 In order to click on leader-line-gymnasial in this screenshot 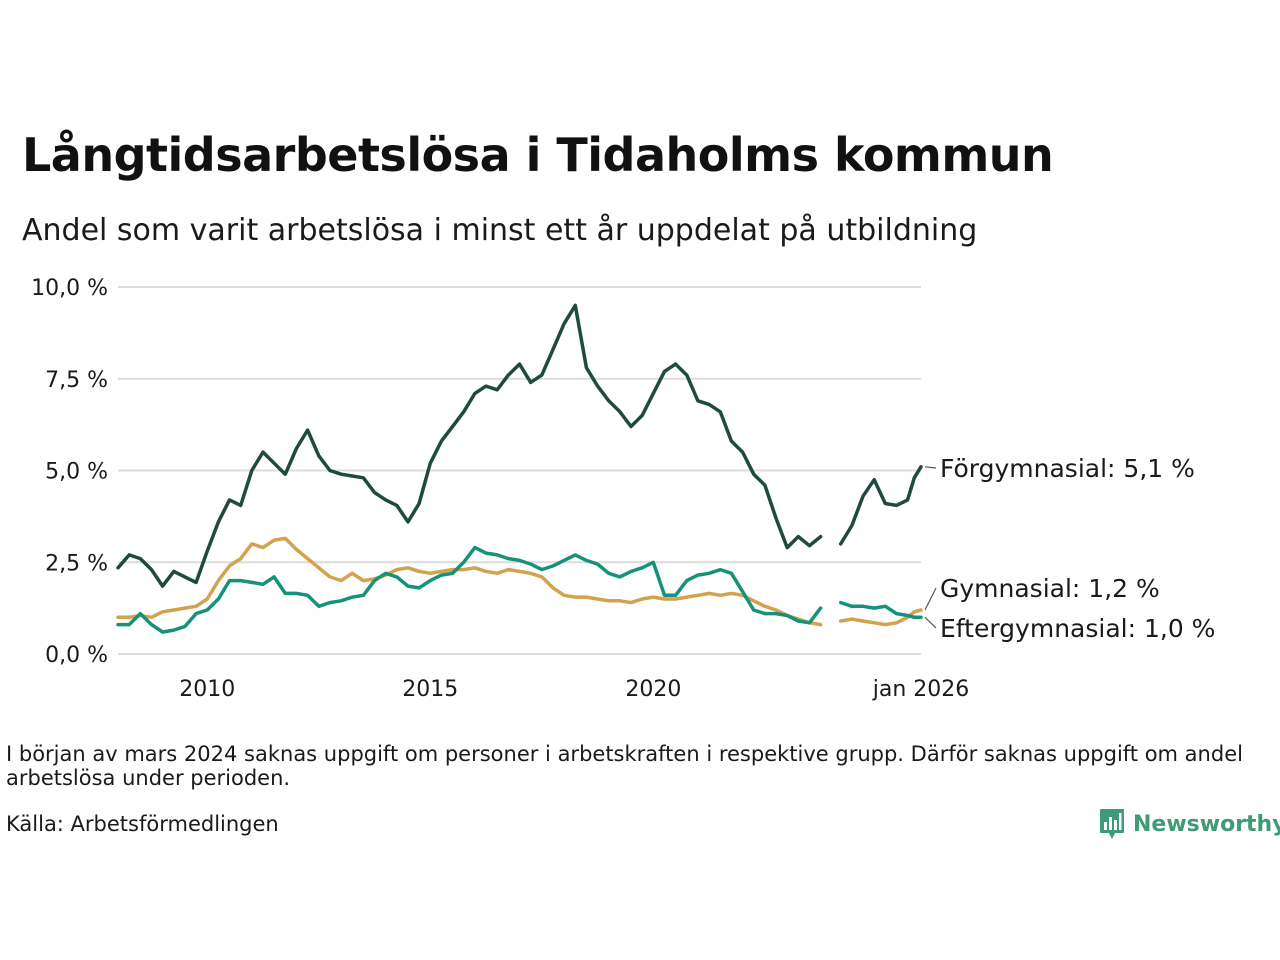, I will do `click(930, 599)`.